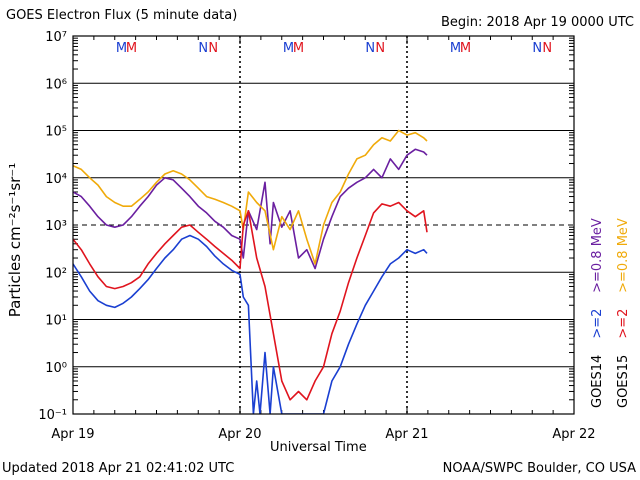 The image size is (640, 480). Describe the element at coordinates (56, 84) in the screenshot. I see `y-tick-label: 10⁶` at that location.